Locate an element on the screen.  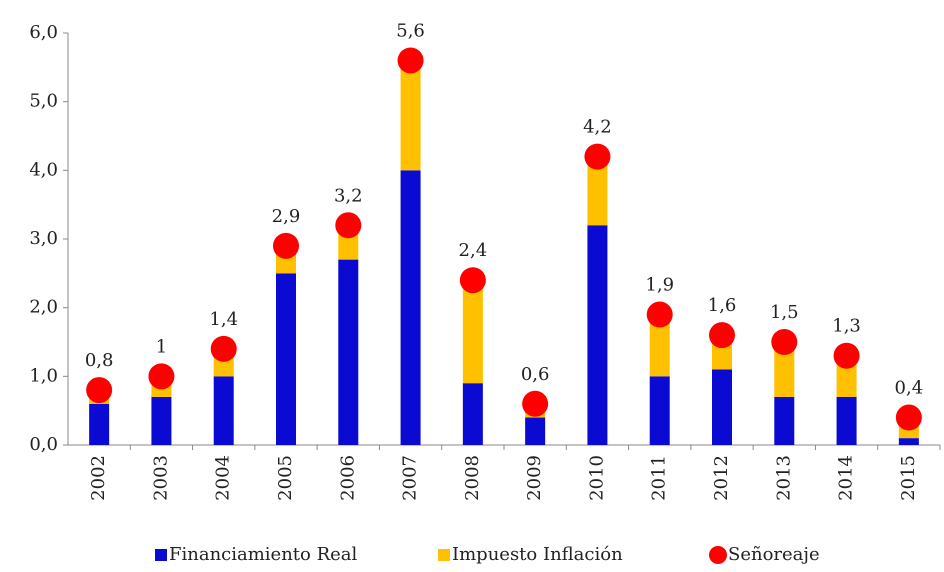
data-label: 4,2 is located at coordinates (597, 127).